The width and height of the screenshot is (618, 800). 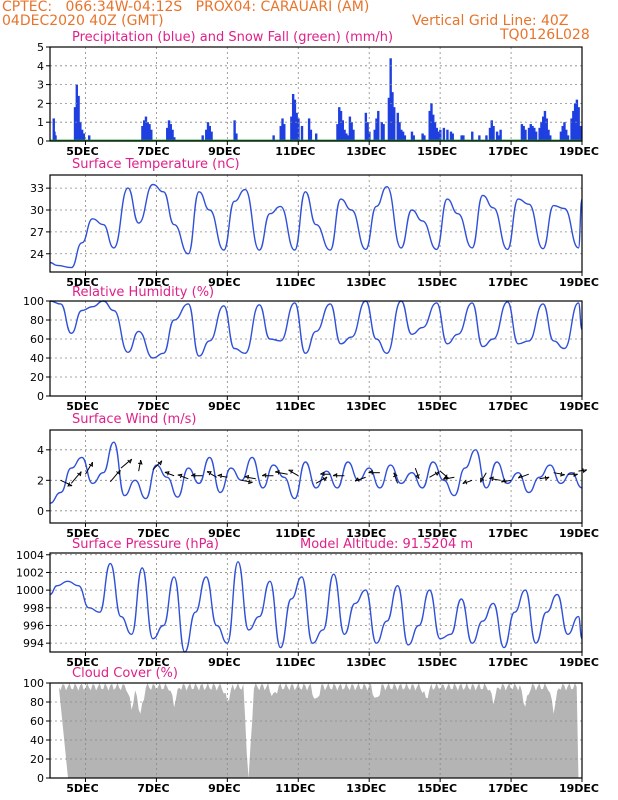 What do you see at coordinates (153, 151) in the screenshot?
I see `precip-xtick-label: 7DEC` at bounding box center [153, 151].